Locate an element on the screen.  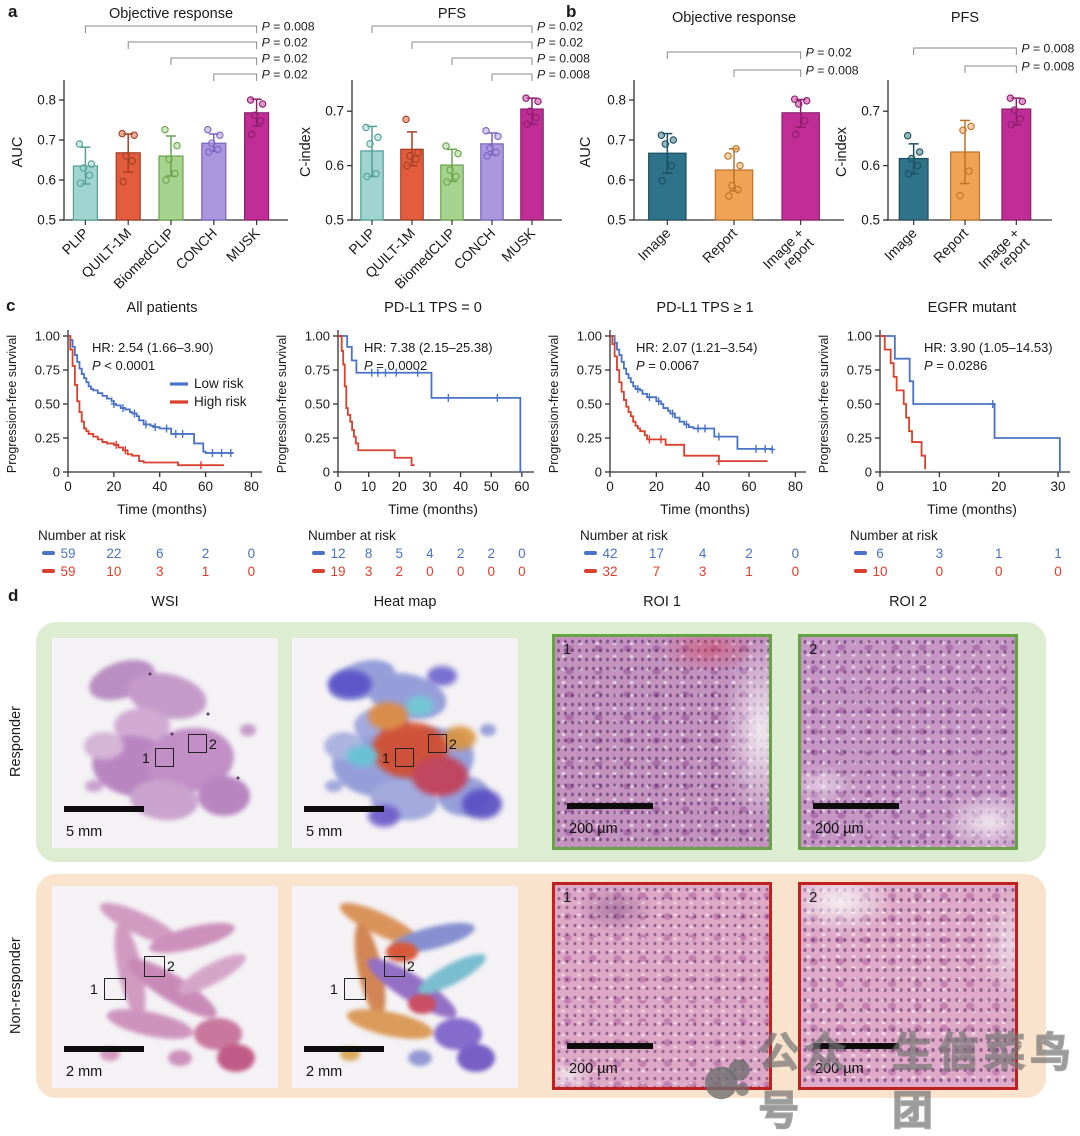
chart-title: PFS is located at coordinates (452, 14).